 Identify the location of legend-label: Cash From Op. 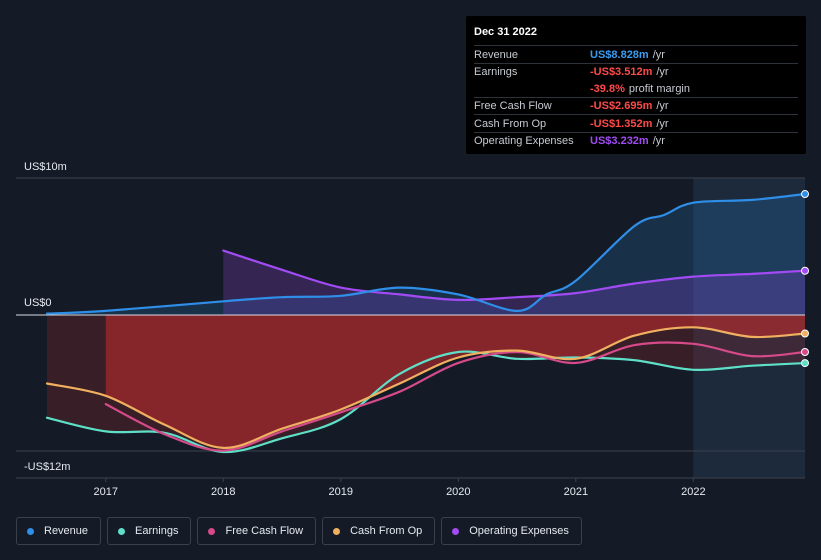
(386, 531).